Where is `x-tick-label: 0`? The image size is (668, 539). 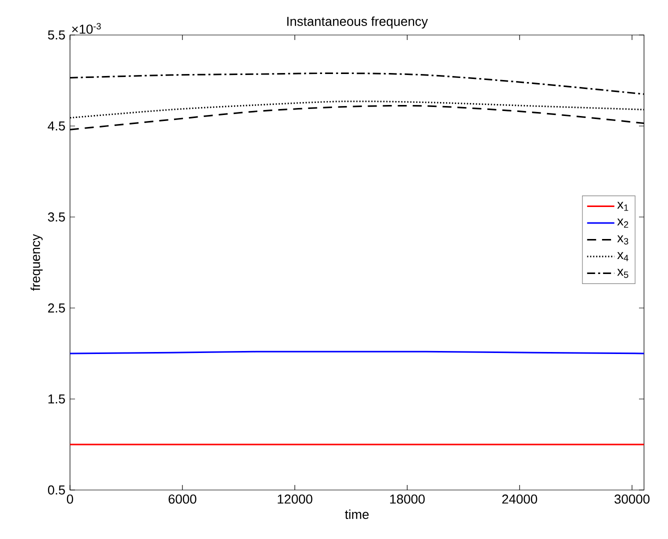
x-tick-label: 0 is located at coordinates (70, 499).